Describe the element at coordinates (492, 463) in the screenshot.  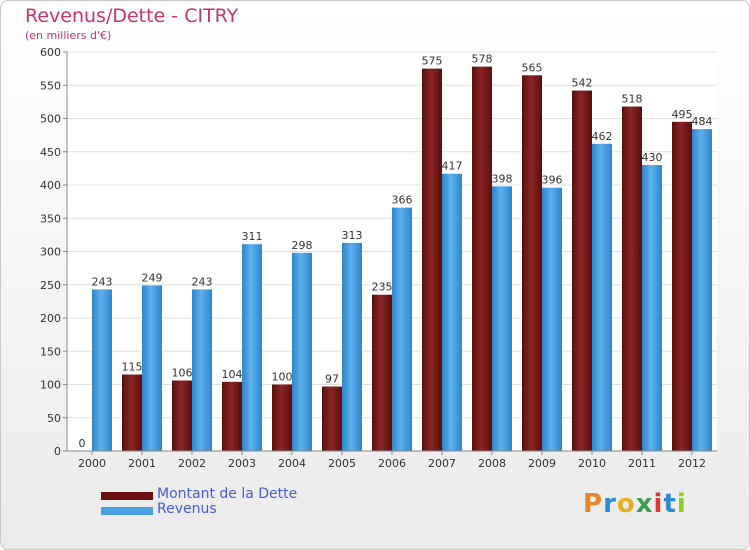
I see `x-tick-label: 2008` at that location.